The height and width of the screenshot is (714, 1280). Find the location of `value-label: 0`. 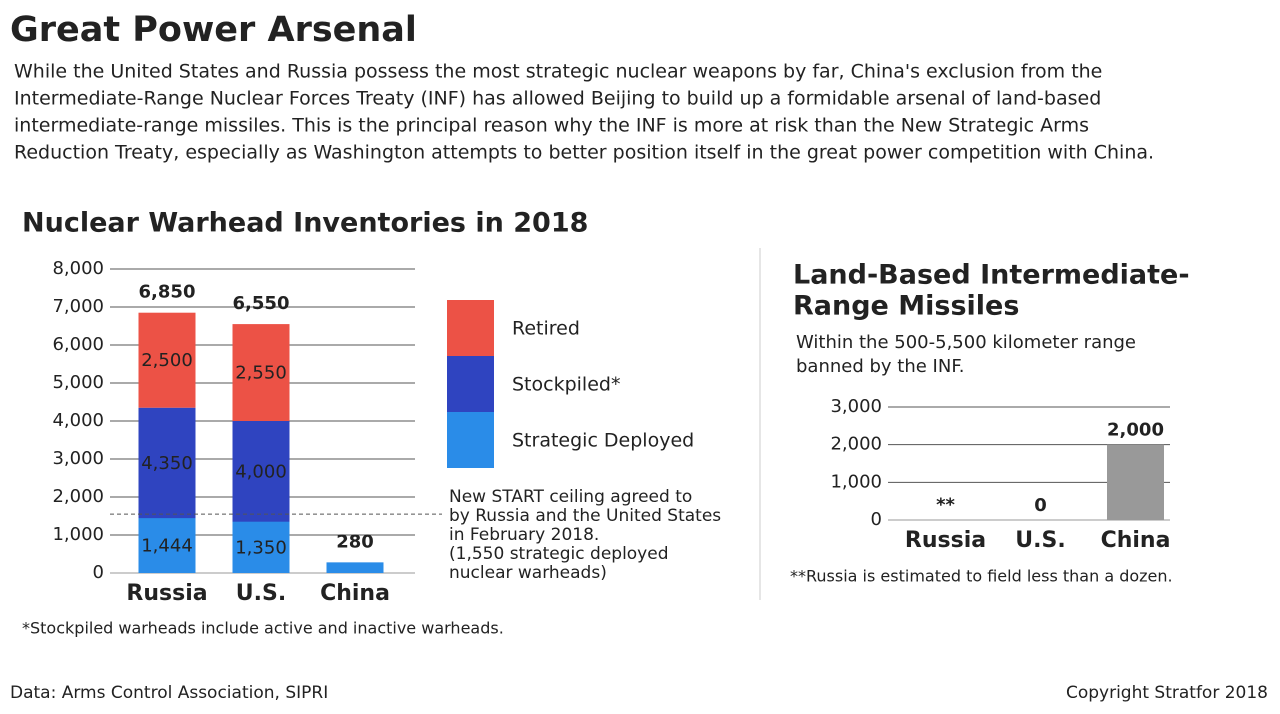

value-label: 0 is located at coordinates (1040, 505).